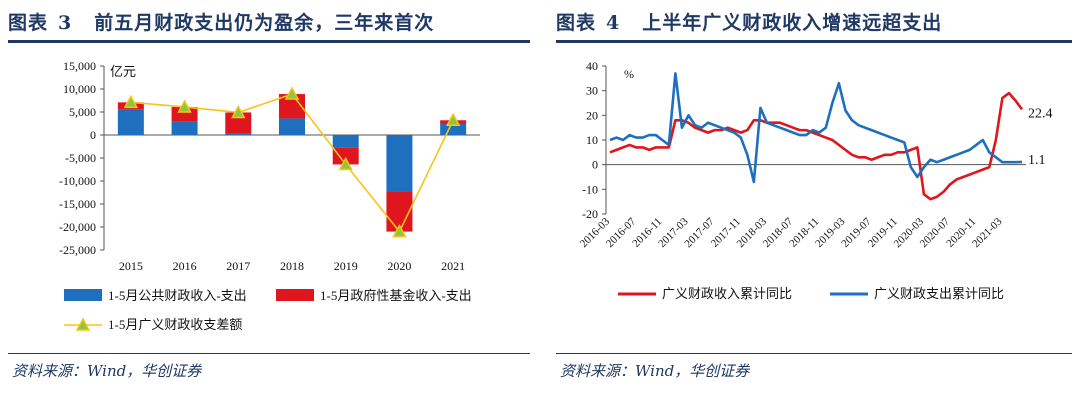 The image size is (1080, 400). What do you see at coordinates (399, 163) in the screenshot?
I see `left-bar-public-2020` at bounding box center [399, 163].